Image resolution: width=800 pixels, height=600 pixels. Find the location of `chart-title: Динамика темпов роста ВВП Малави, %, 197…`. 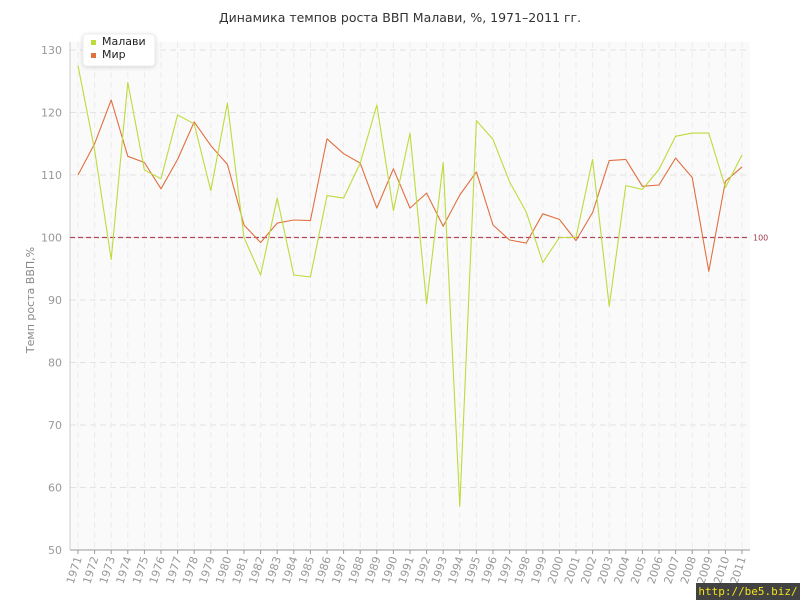

chart-title: Динамика темпов роста ВВП Малави, %, 197… is located at coordinates (400, 17).